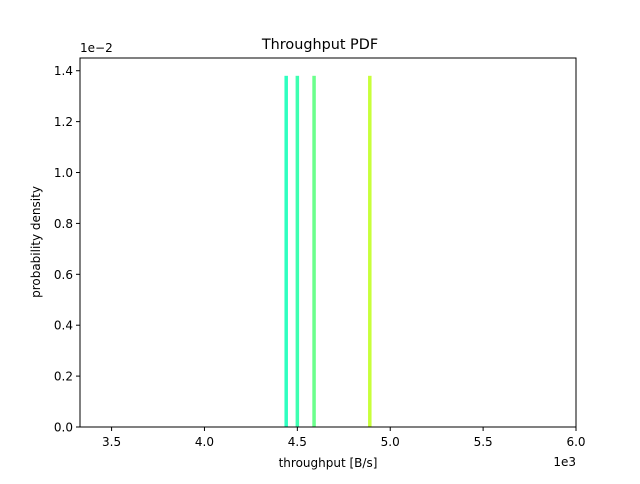  What do you see at coordinates (96, 48) in the screenshot?
I see `y-axis-multiplier: 1e−2` at bounding box center [96, 48].